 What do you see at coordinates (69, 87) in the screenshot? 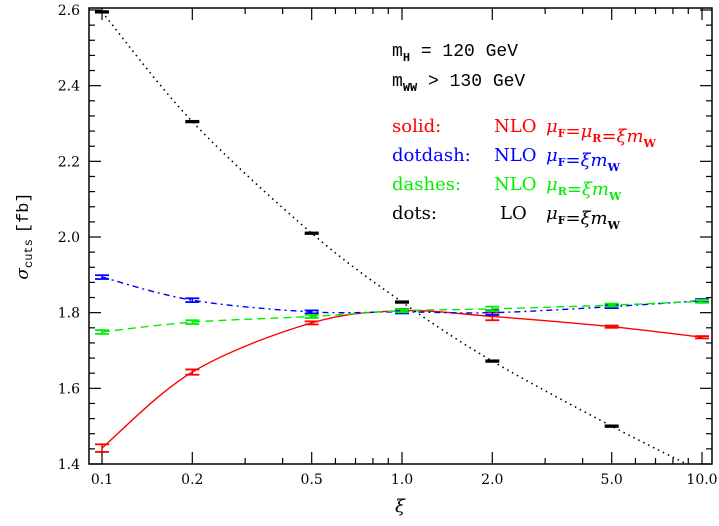
I see `y-tick-label: 2.4` at bounding box center [69, 87].